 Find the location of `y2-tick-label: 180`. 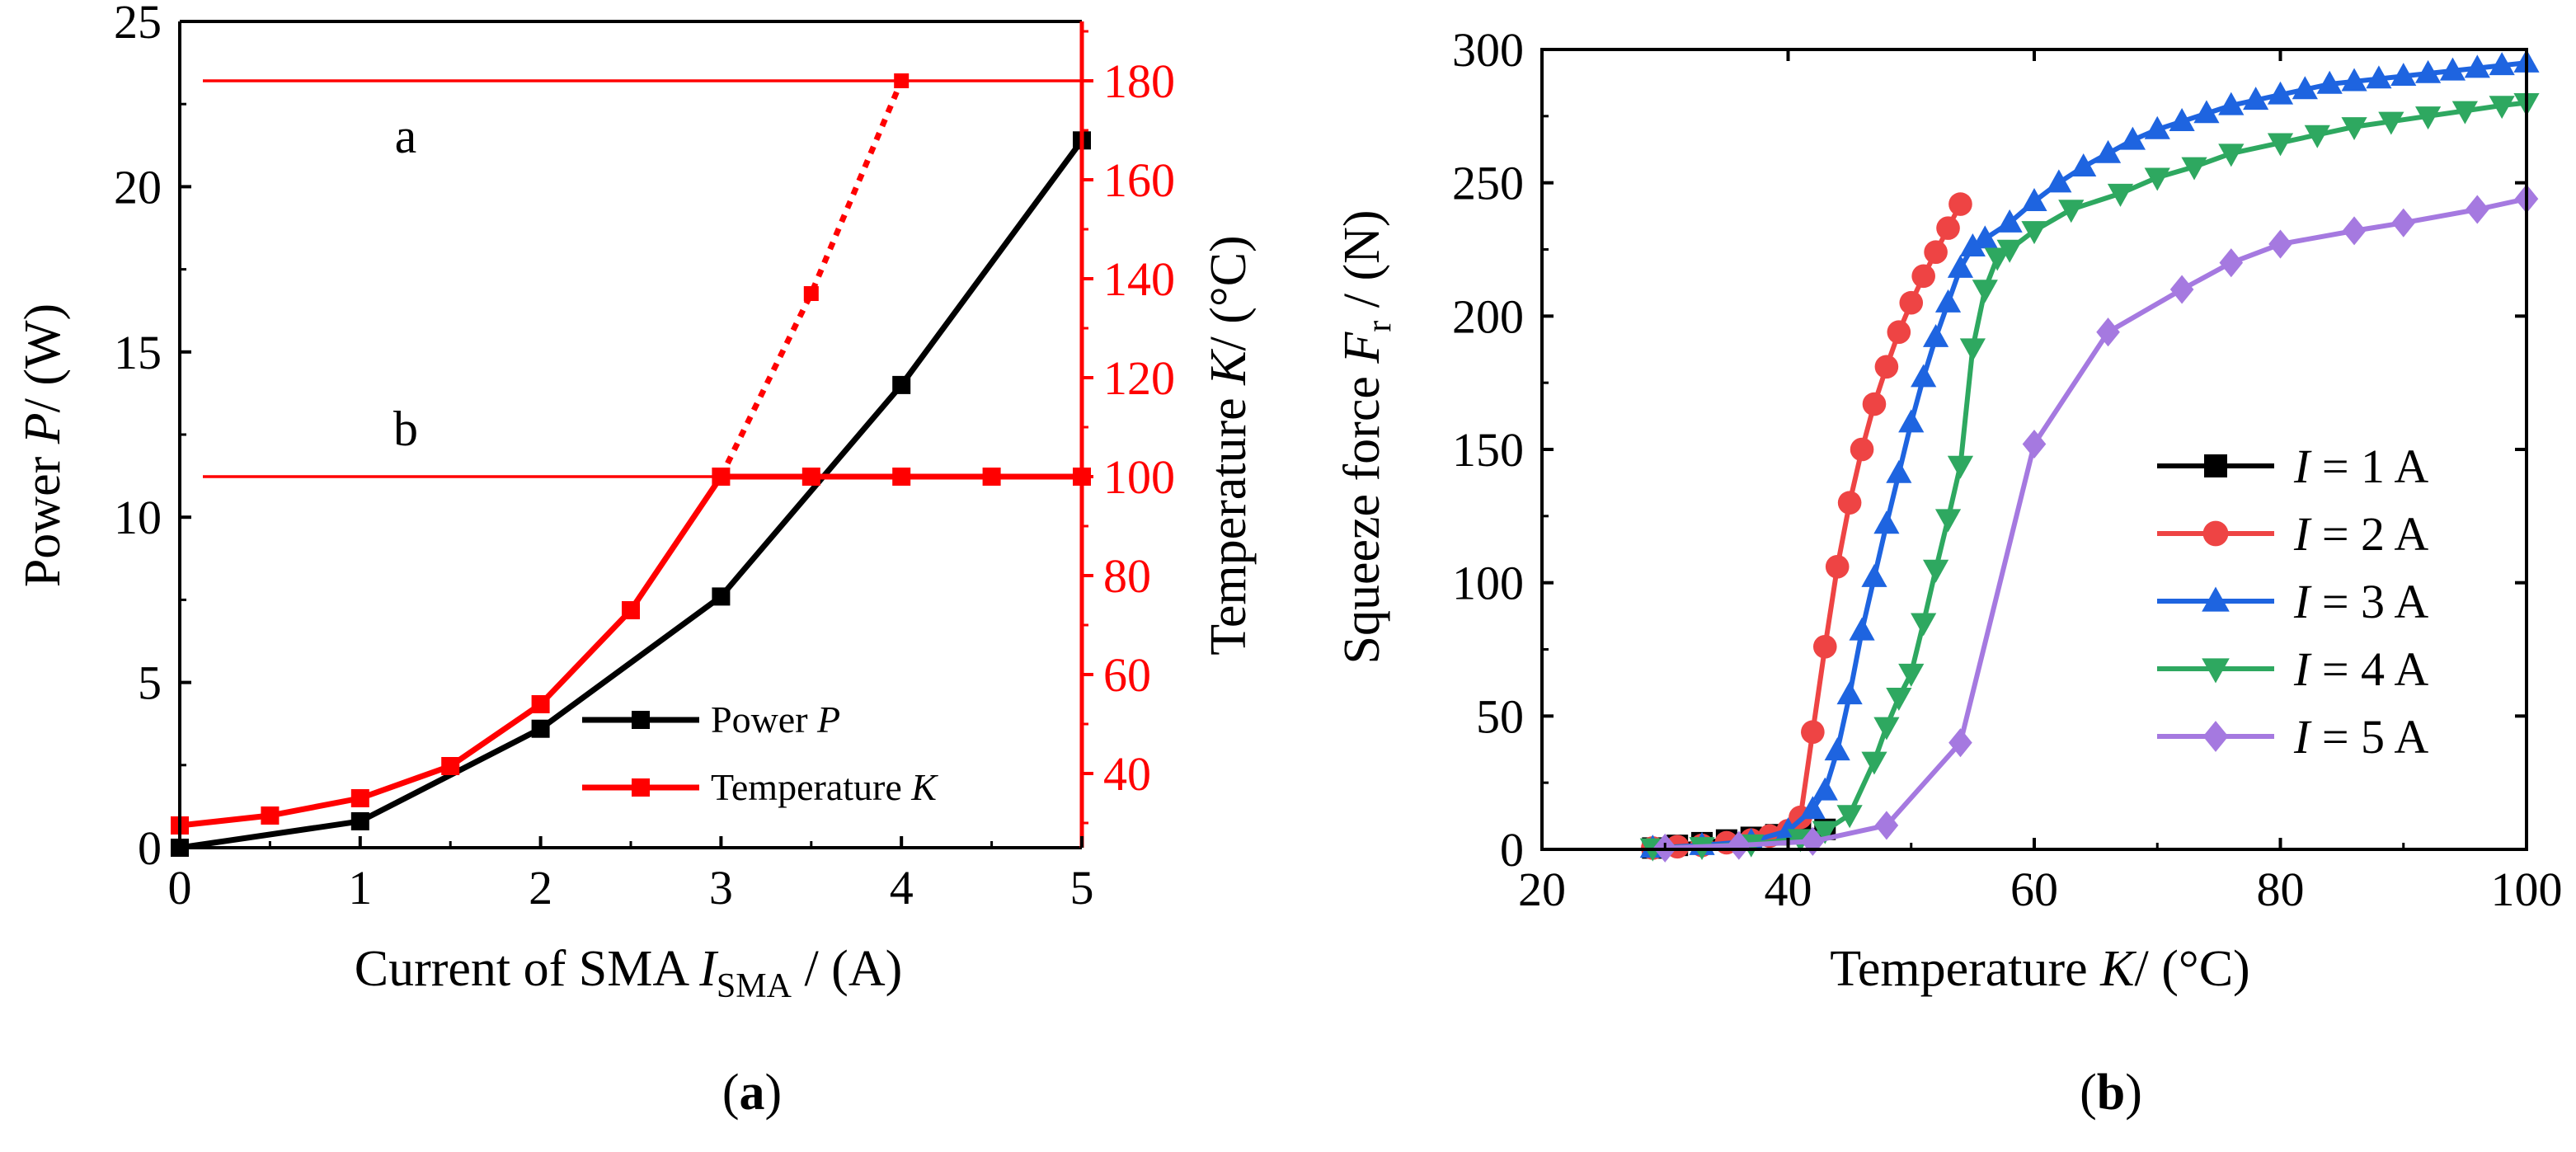

y2-tick-label: 180 is located at coordinates (1139, 81).